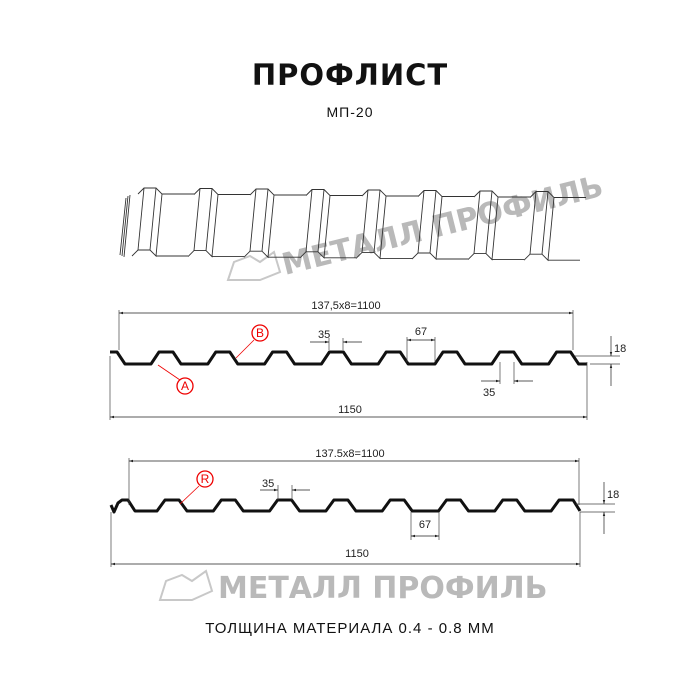  I want to click on callout-r, so click(205, 479).